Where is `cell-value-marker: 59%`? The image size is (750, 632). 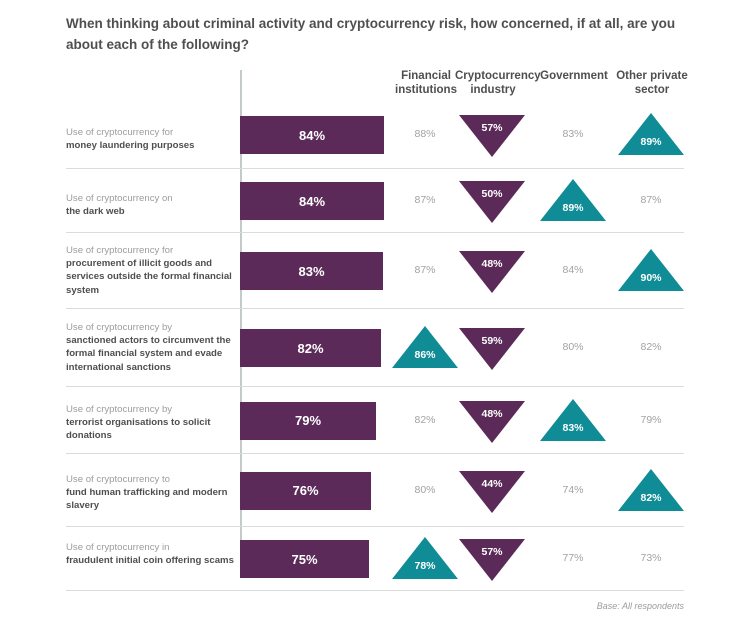
cell-value-marker: 59% is located at coordinates (492, 341).